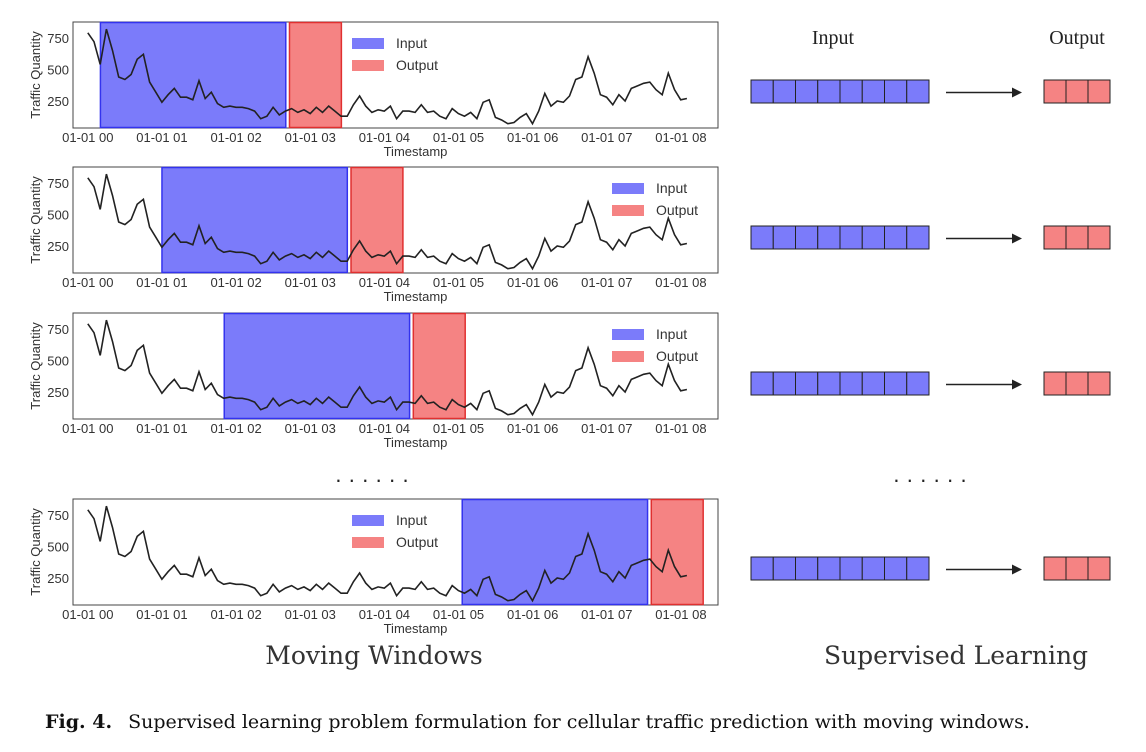 The height and width of the screenshot is (752, 1146). I want to click on left-ellipsis-text: · · · · · ·, so click(372, 479).